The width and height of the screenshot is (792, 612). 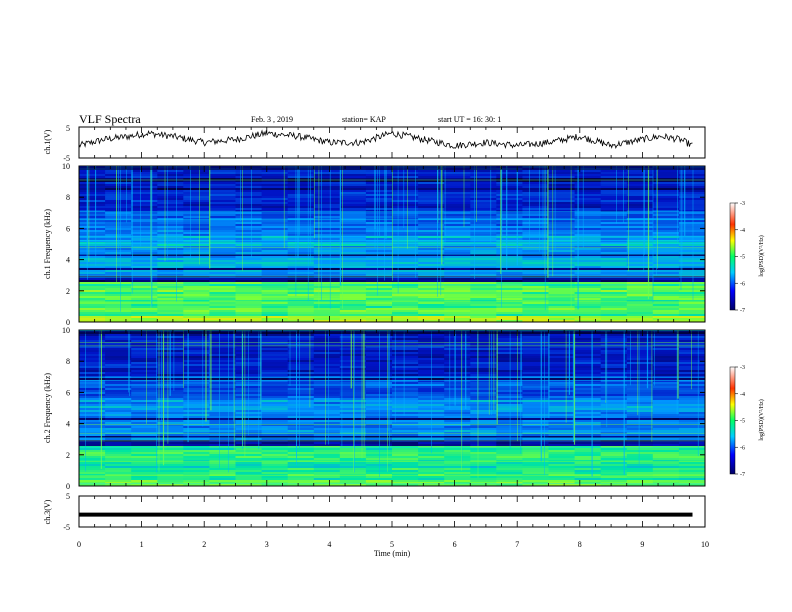 What do you see at coordinates (329, 544) in the screenshot?
I see `xtick-label: 4` at bounding box center [329, 544].